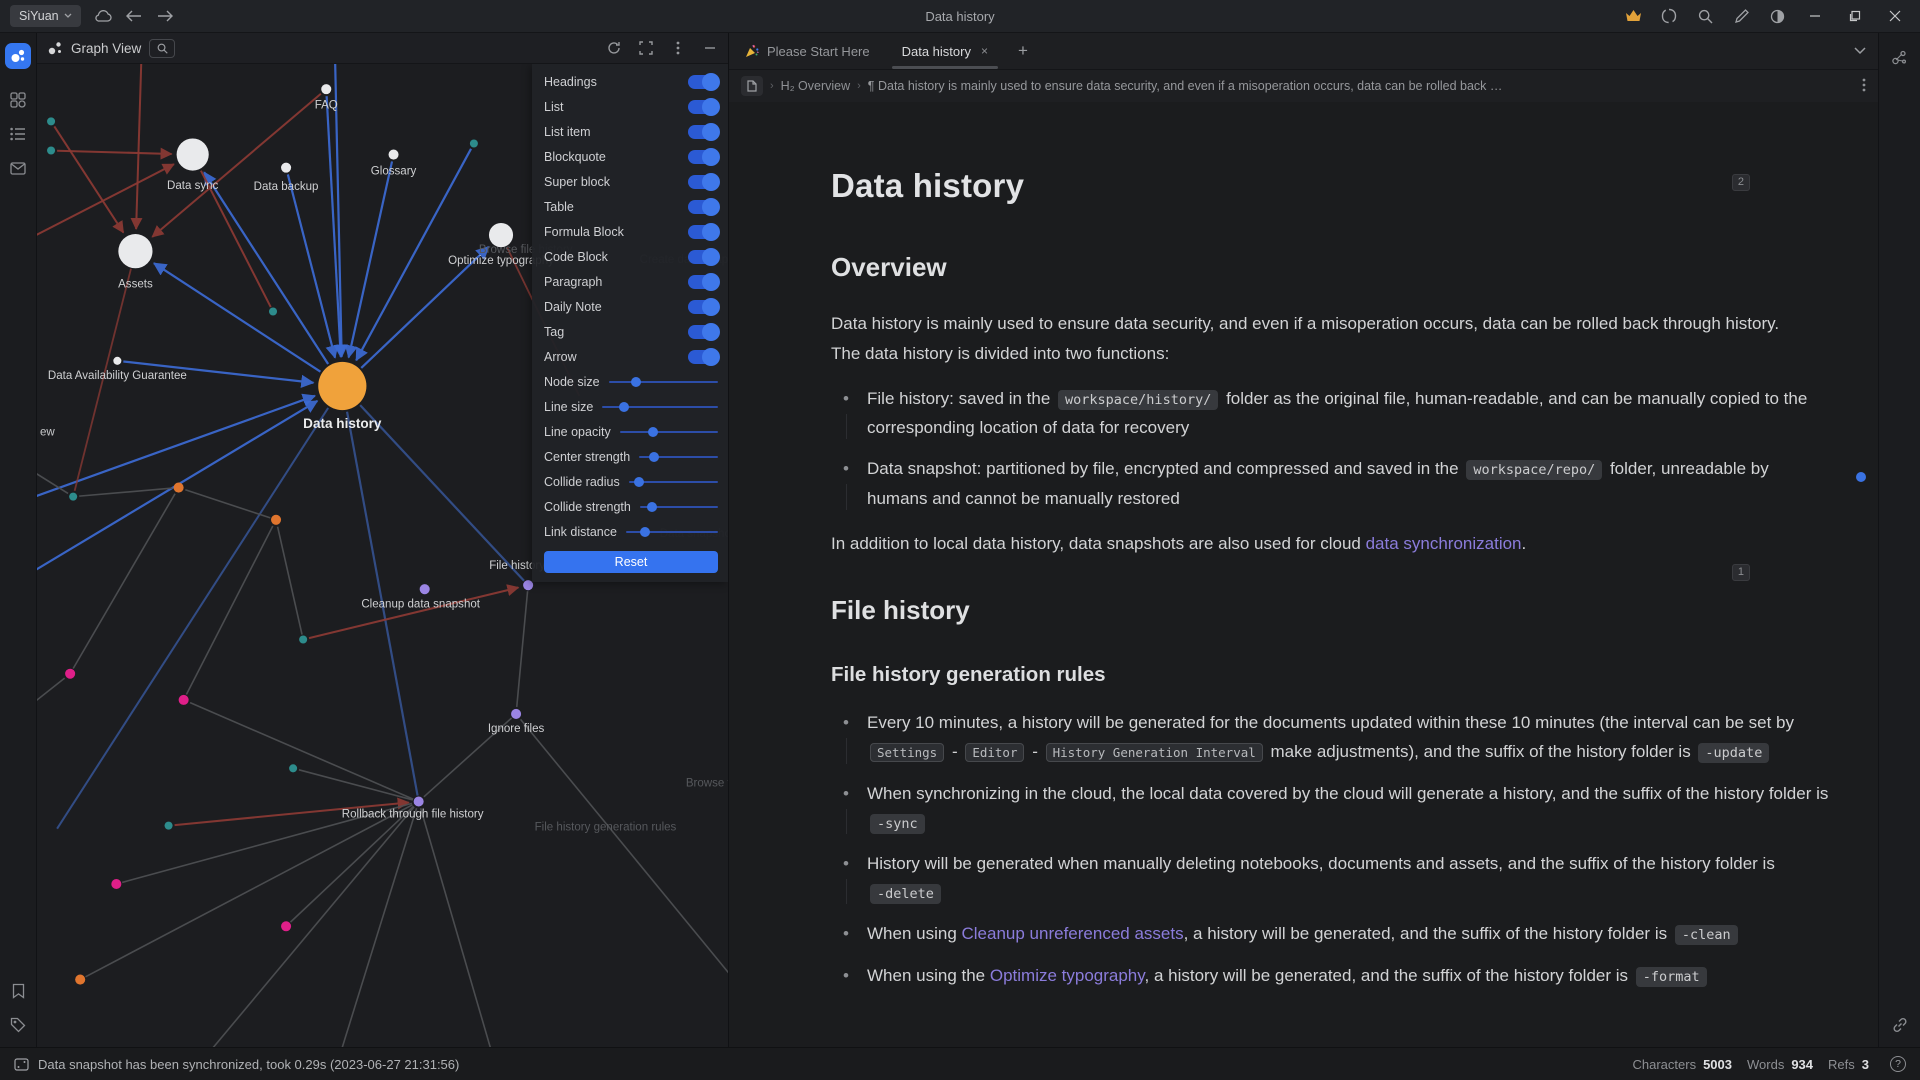 Image resolution: width=1920 pixels, height=1080 pixels. Describe the element at coordinates (117, 360) in the screenshot. I see `graph-node-dag` at that location.